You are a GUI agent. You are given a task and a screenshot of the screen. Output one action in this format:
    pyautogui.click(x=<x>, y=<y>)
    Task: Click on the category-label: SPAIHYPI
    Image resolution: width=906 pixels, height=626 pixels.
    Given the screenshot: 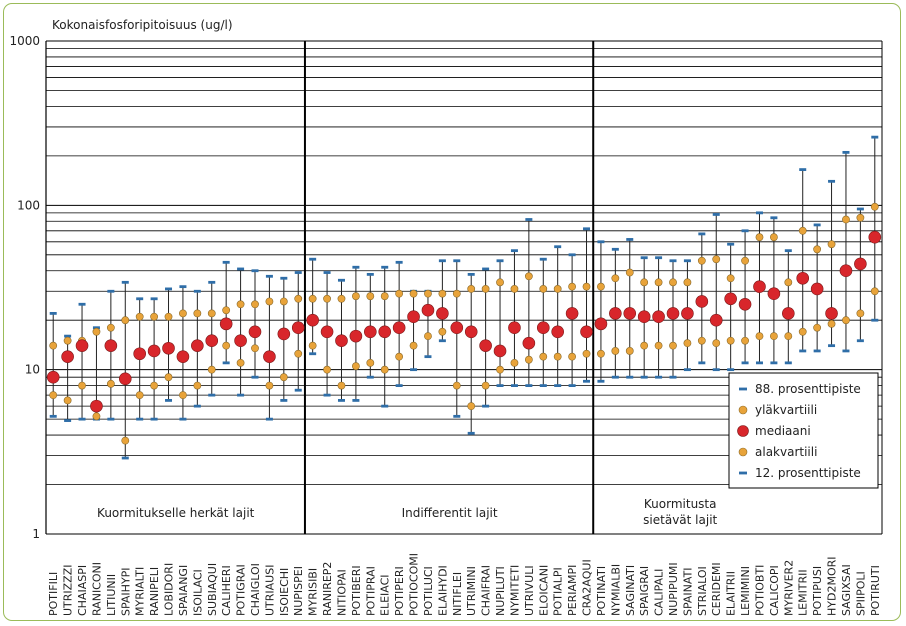 What is the action you would take?
    pyautogui.click(x=125, y=591)
    